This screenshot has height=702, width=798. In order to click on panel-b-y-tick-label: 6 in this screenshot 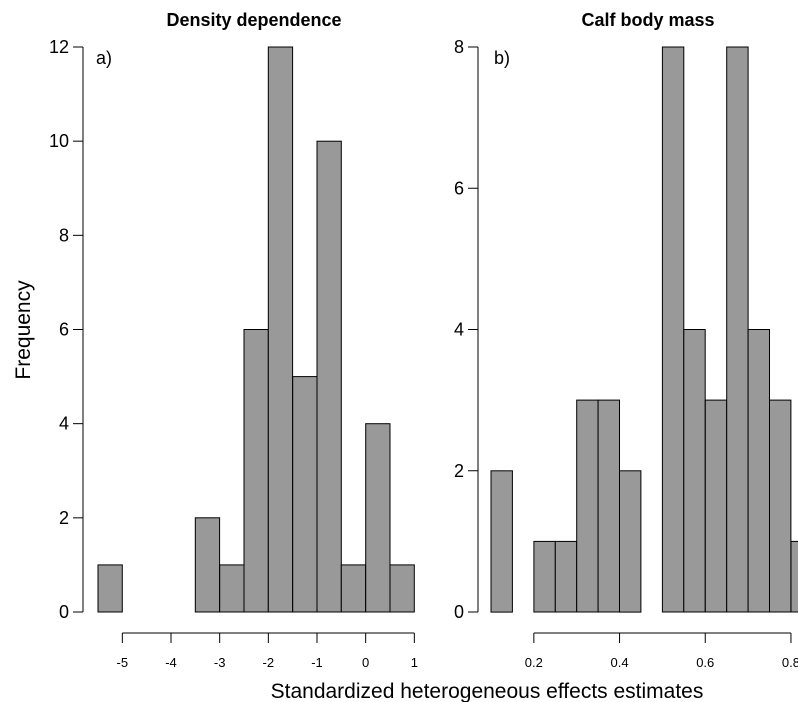, I will do `click(459, 188)`.